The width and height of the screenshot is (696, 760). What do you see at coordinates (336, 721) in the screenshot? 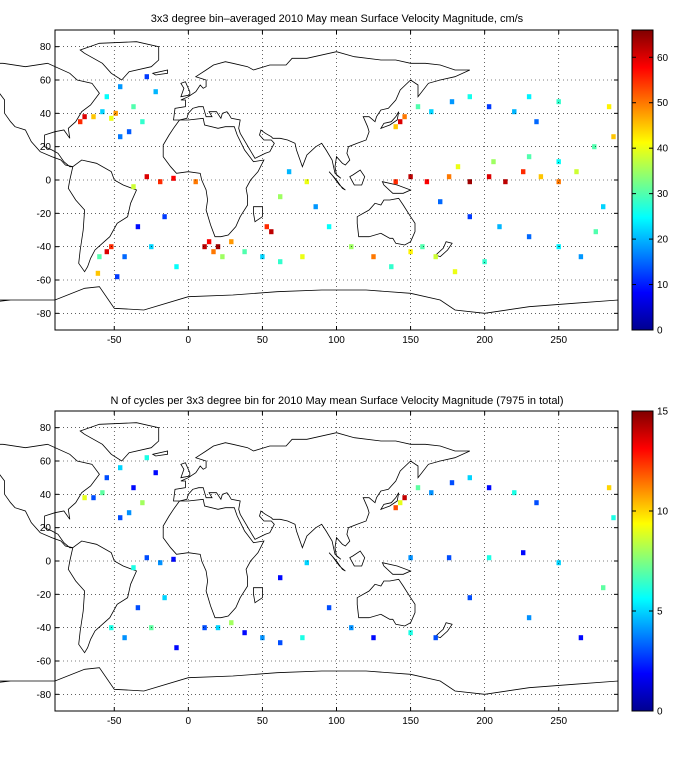
I see `x-tick-label: 100` at bounding box center [336, 721].